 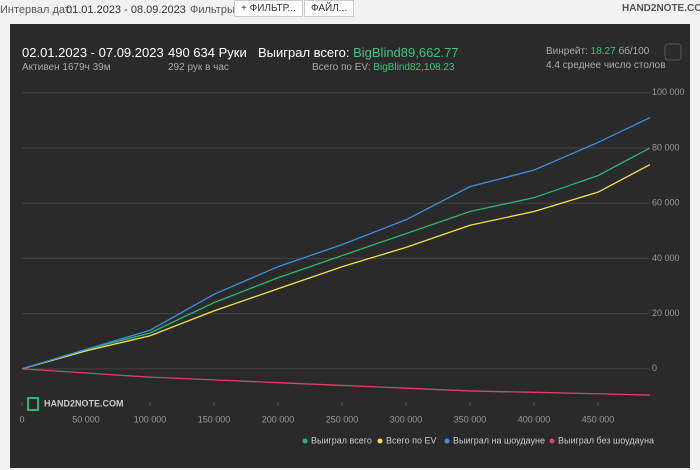 I want to click on y-tick-label: 60 000, so click(x=666, y=203).